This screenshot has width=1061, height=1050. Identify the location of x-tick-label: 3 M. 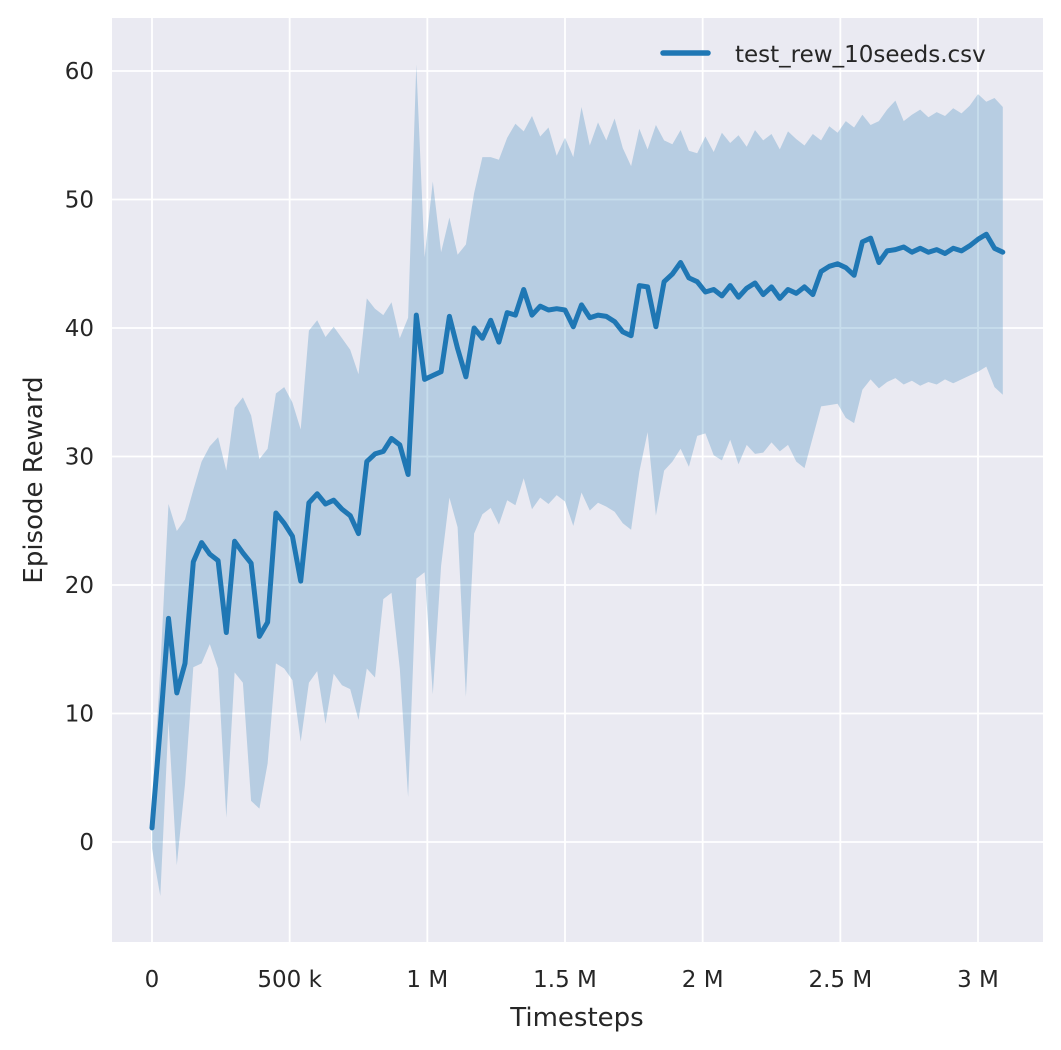
(978, 980).